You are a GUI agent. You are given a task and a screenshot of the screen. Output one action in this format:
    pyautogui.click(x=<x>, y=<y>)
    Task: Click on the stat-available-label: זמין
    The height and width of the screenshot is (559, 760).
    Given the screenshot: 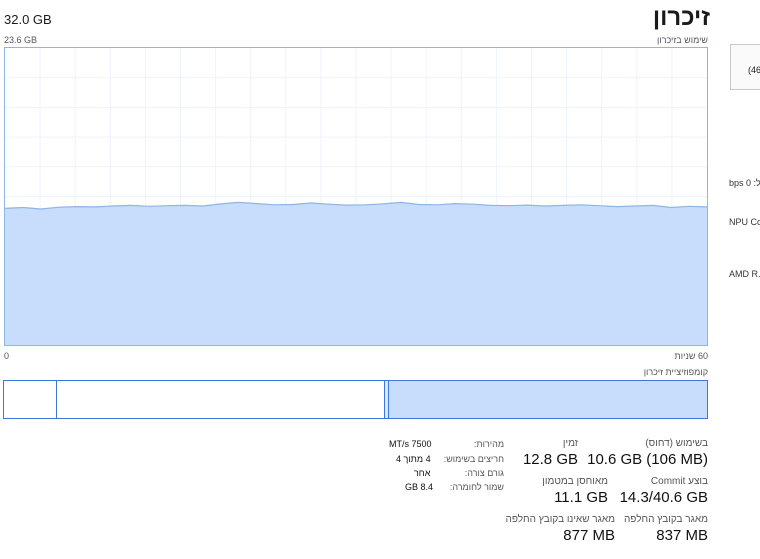 What is the action you would take?
    pyautogui.click(x=570, y=443)
    